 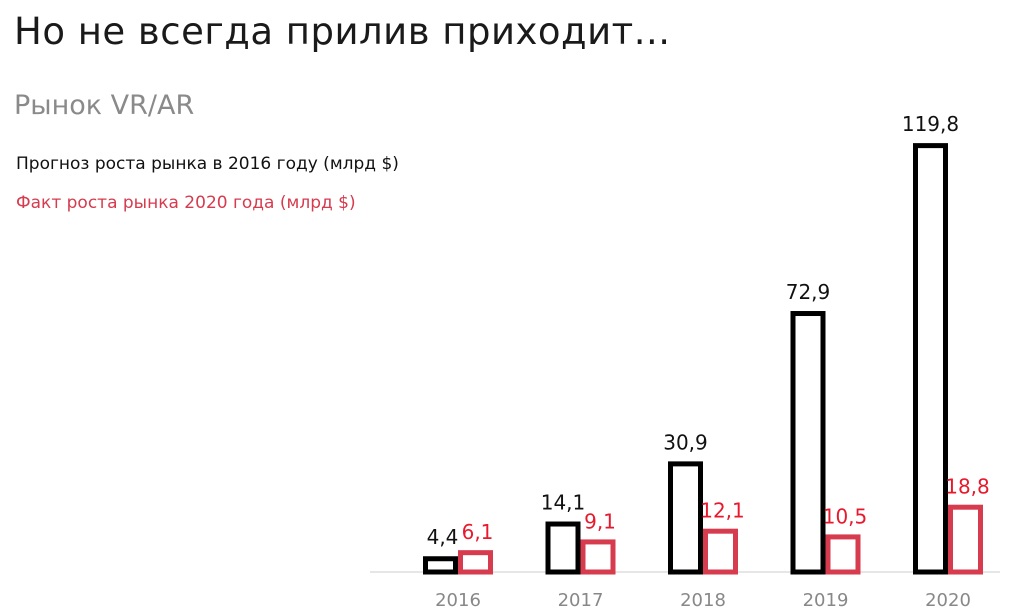 I want to click on actual-value-label: 18,8, so click(x=967, y=487).